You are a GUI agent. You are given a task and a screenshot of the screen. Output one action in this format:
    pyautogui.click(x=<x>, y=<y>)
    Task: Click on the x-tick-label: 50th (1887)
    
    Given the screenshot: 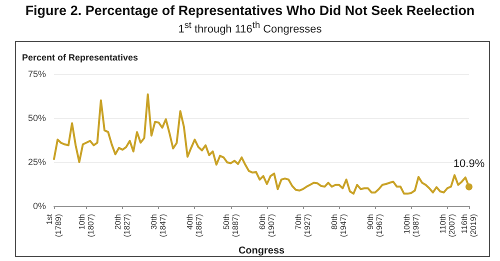 What is the action you would take?
    pyautogui.click(x=231, y=226)
    